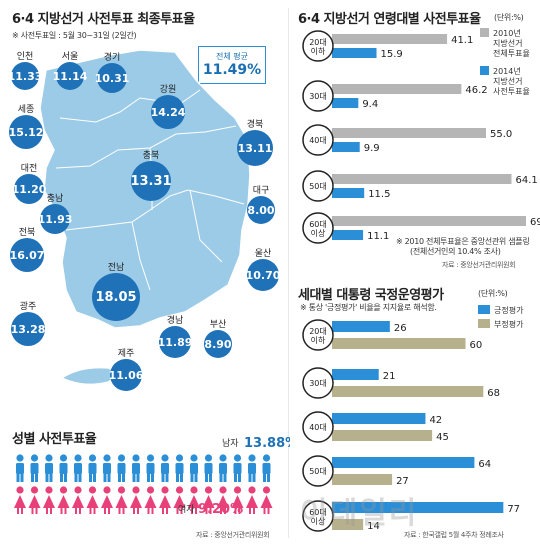  I want to click on region-value: 11.93, so click(55, 219).